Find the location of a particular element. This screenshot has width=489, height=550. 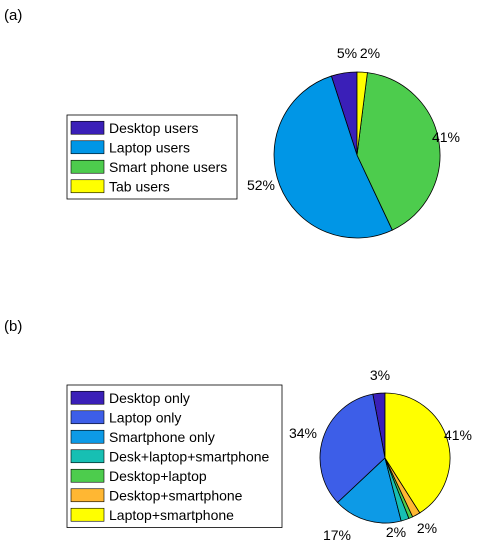

panel-b-label: (b) is located at coordinates (13, 326).